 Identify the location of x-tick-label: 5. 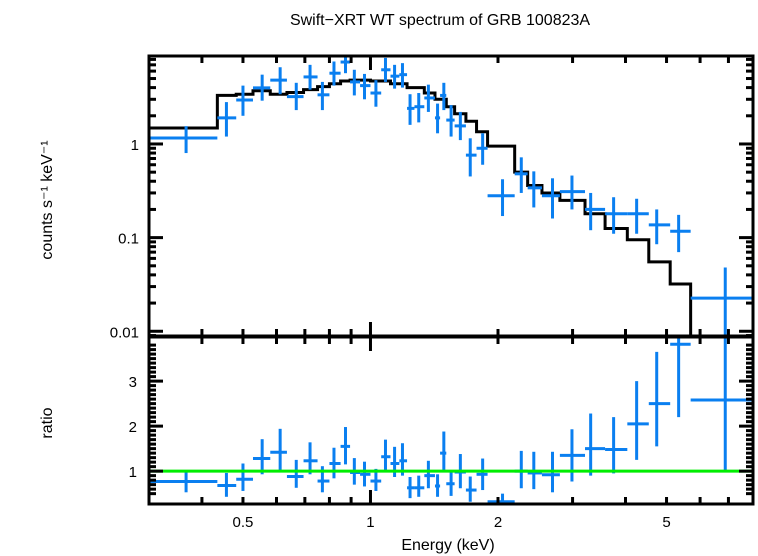
(666, 522).